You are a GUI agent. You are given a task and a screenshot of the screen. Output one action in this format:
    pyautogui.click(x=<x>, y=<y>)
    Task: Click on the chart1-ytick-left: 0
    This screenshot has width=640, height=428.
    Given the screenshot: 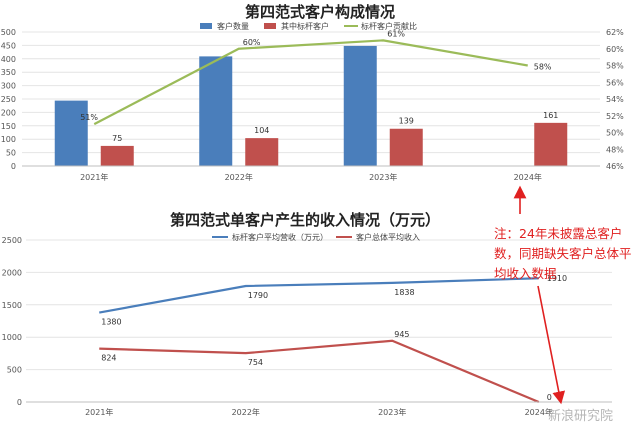 What is the action you would take?
    pyautogui.click(x=13, y=166)
    